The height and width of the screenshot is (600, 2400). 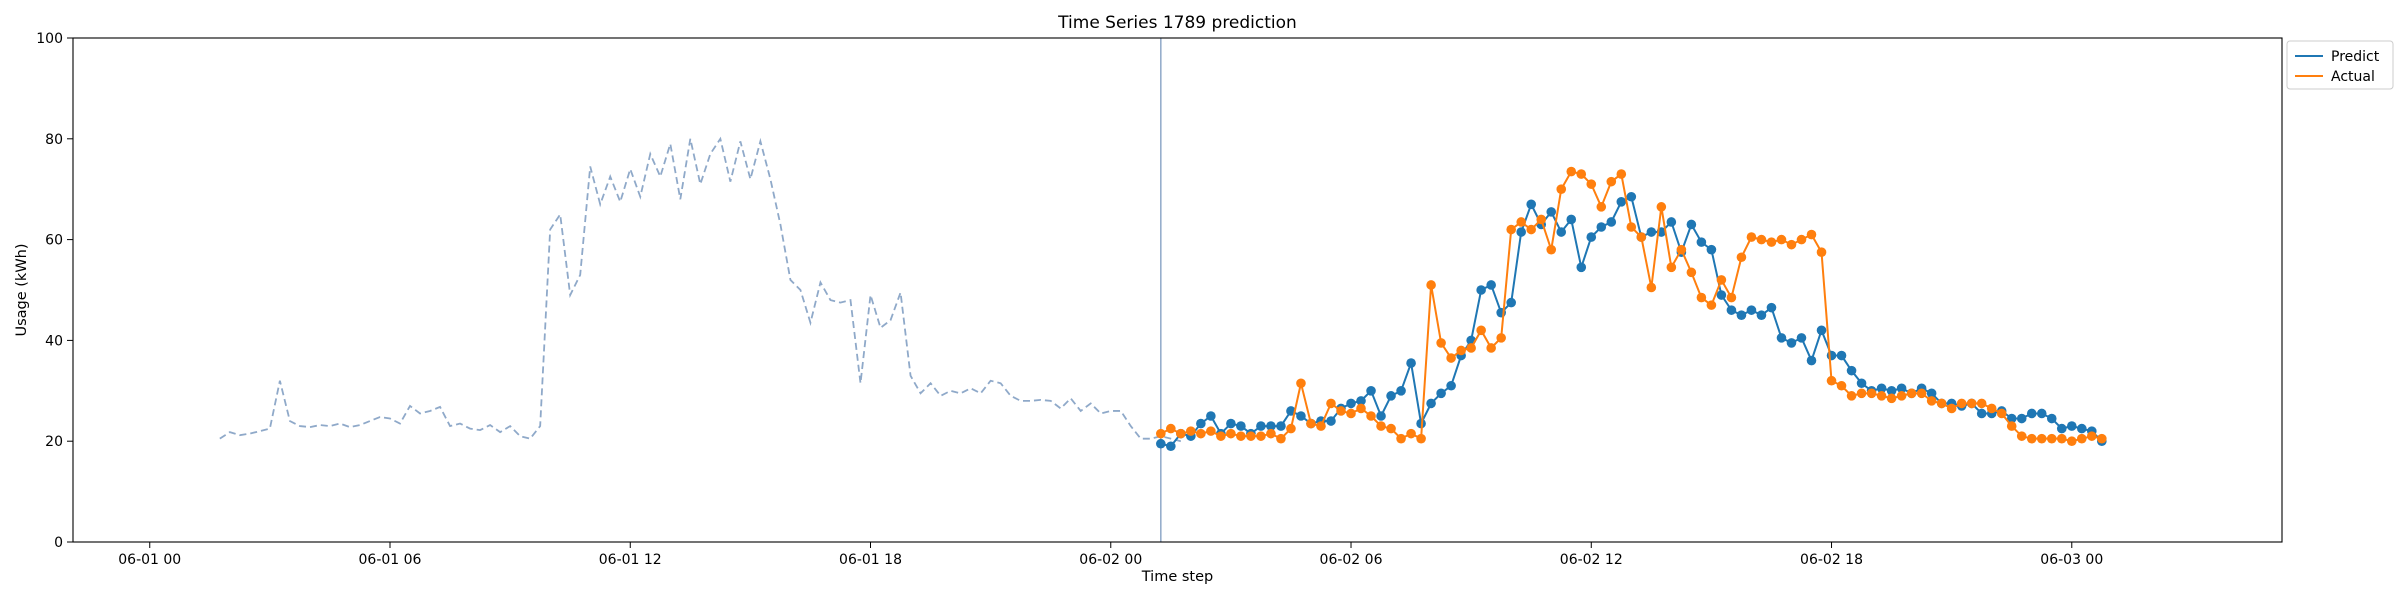 What do you see at coordinates (49, 39) in the screenshot?
I see `y-tick-label-5: 100` at bounding box center [49, 39].